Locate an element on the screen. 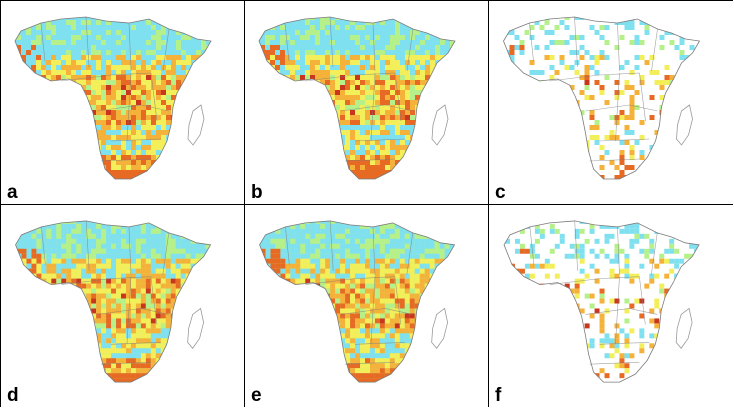  panel-label: a is located at coordinates (12, 192).